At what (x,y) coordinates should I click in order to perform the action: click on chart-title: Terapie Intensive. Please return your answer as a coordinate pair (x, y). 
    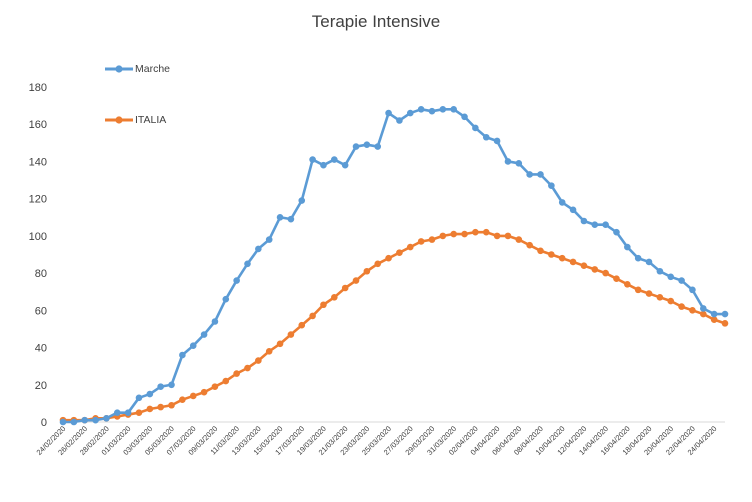
    Looking at the image, I should click on (376, 21).